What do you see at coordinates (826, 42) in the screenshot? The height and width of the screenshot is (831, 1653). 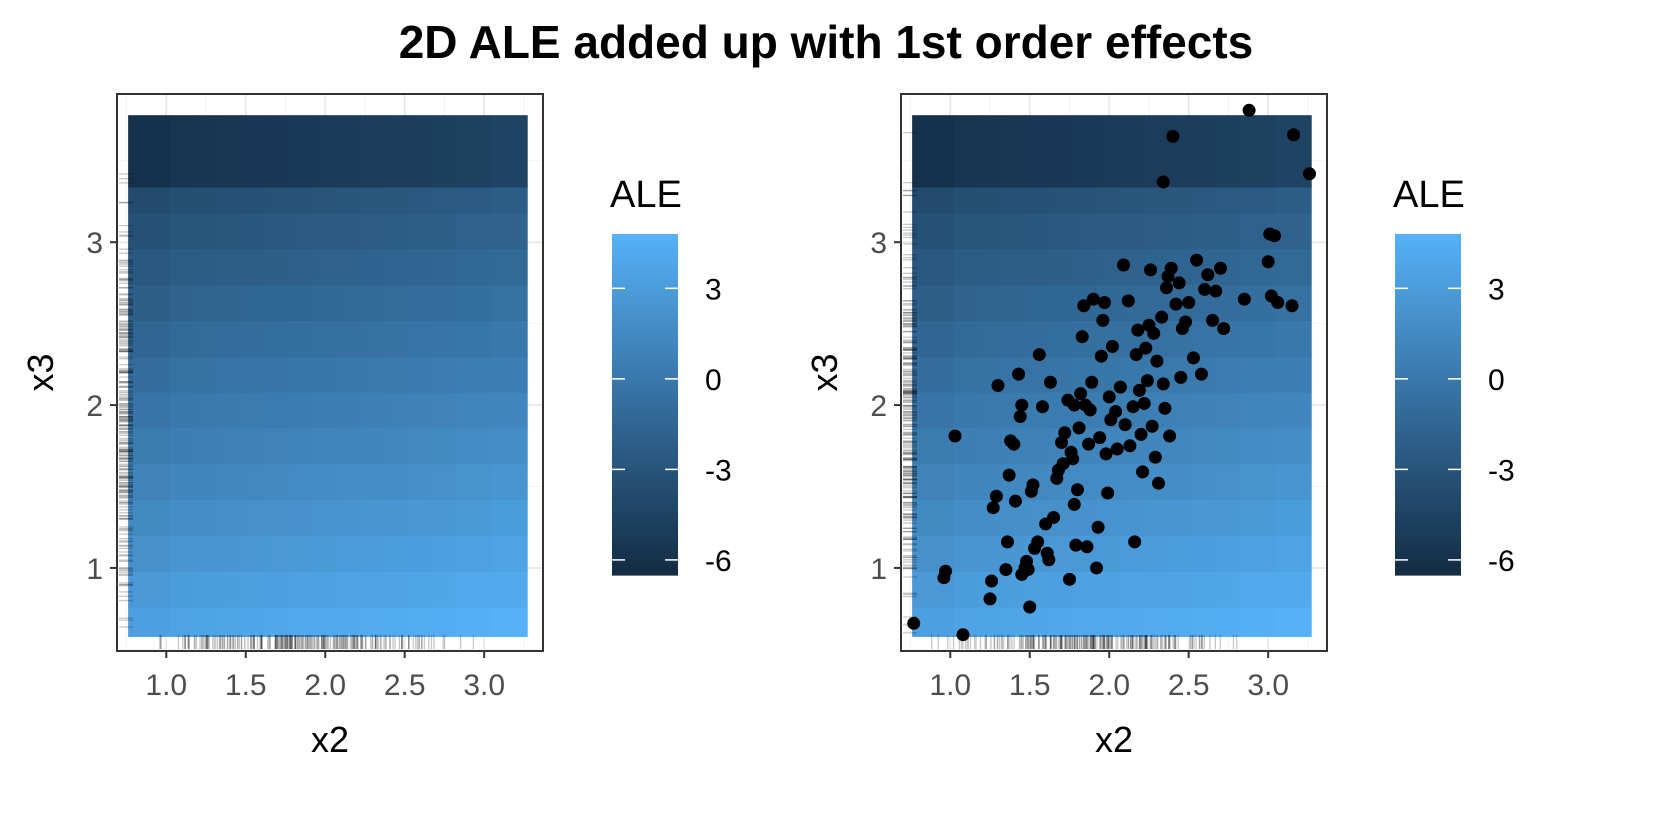 I see `figure-title: 2D ALE added up with 1st order effects` at bounding box center [826, 42].